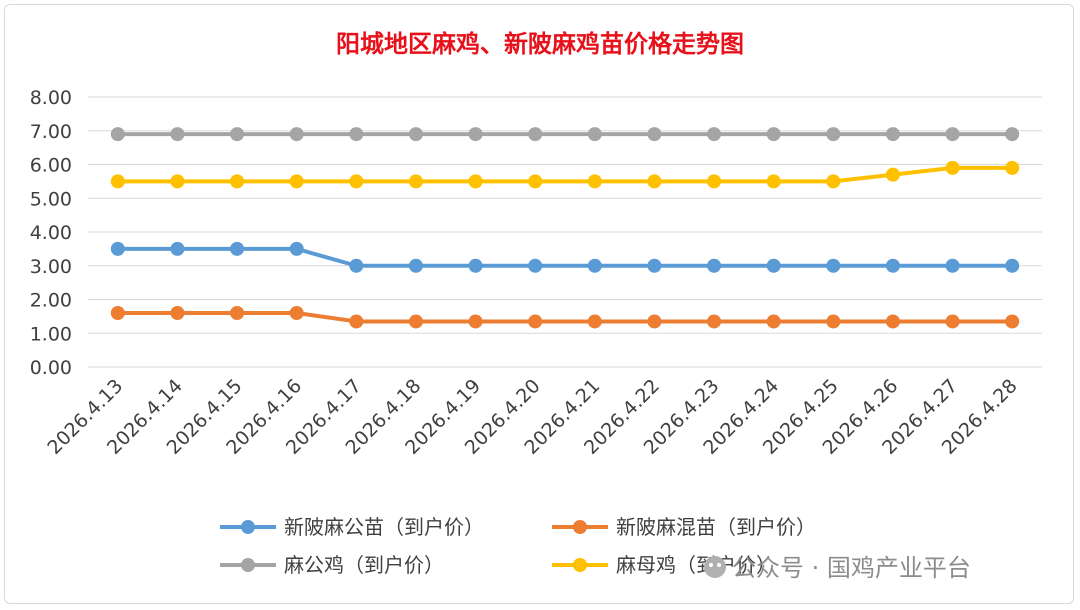 This screenshot has width=1080, height=610. What do you see at coordinates (540, 43) in the screenshot?
I see `chart-title: 阳城地区麻鸡、新陂麻鸡苗价格走势图` at bounding box center [540, 43].